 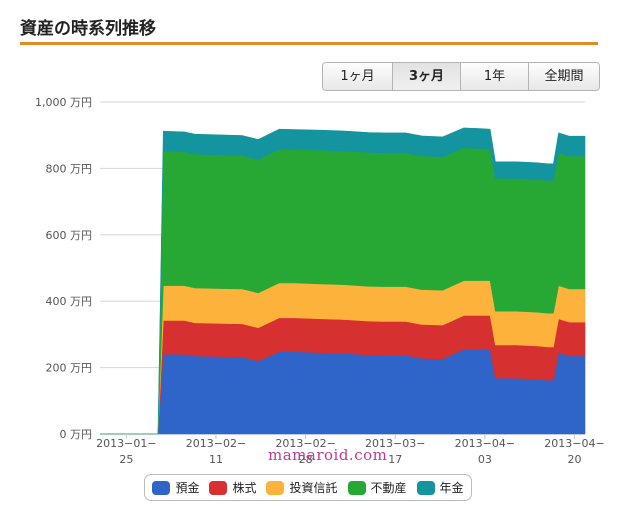 What do you see at coordinates (69, 235) in the screenshot?
I see `y-tick-label: 600 万円` at bounding box center [69, 235].